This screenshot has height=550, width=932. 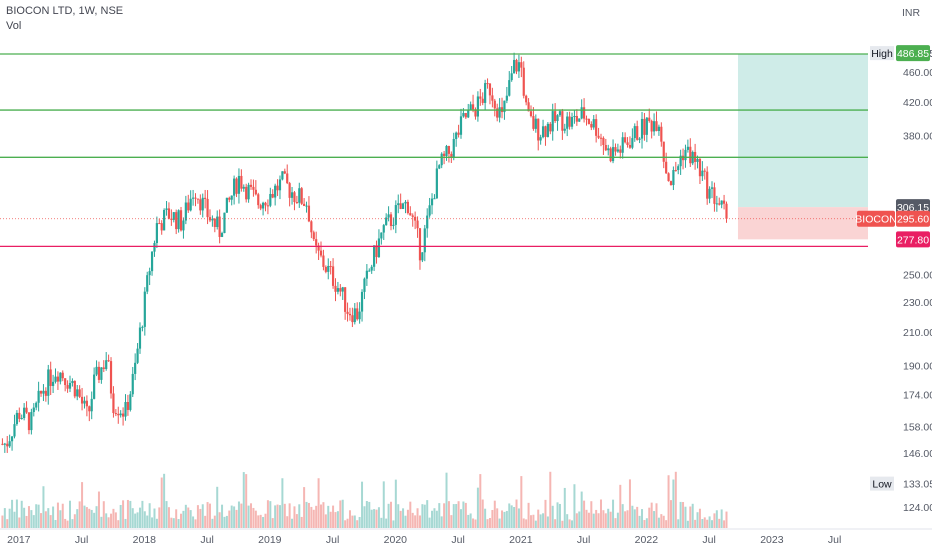 I want to click on high-tag-box, so click(x=882, y=53).